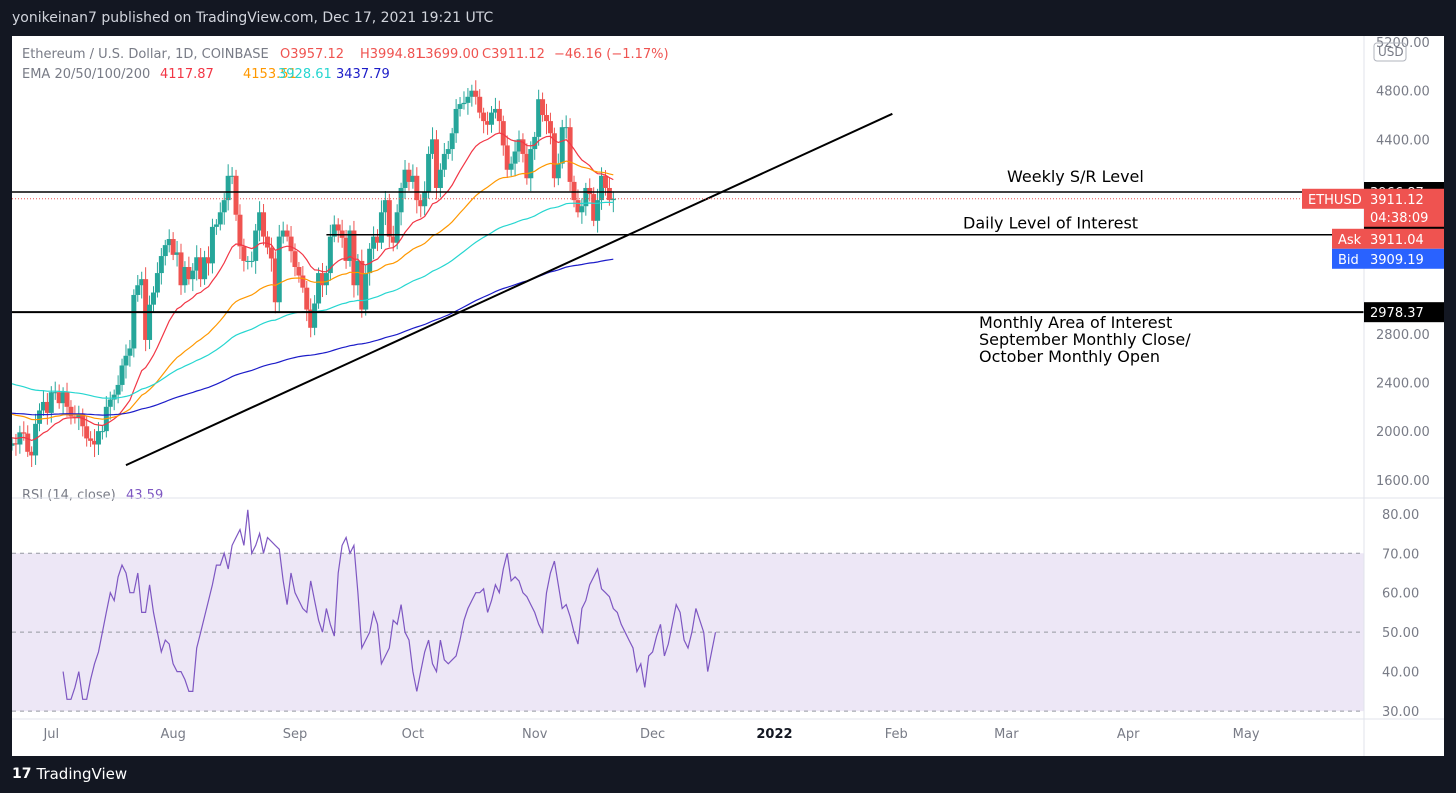 This screenshot has height=793, width=1456. What do you see at coordinates (172, 734) in the screenshot?
I see `time-tick-label: Aug` at bounding box center [172, 734].